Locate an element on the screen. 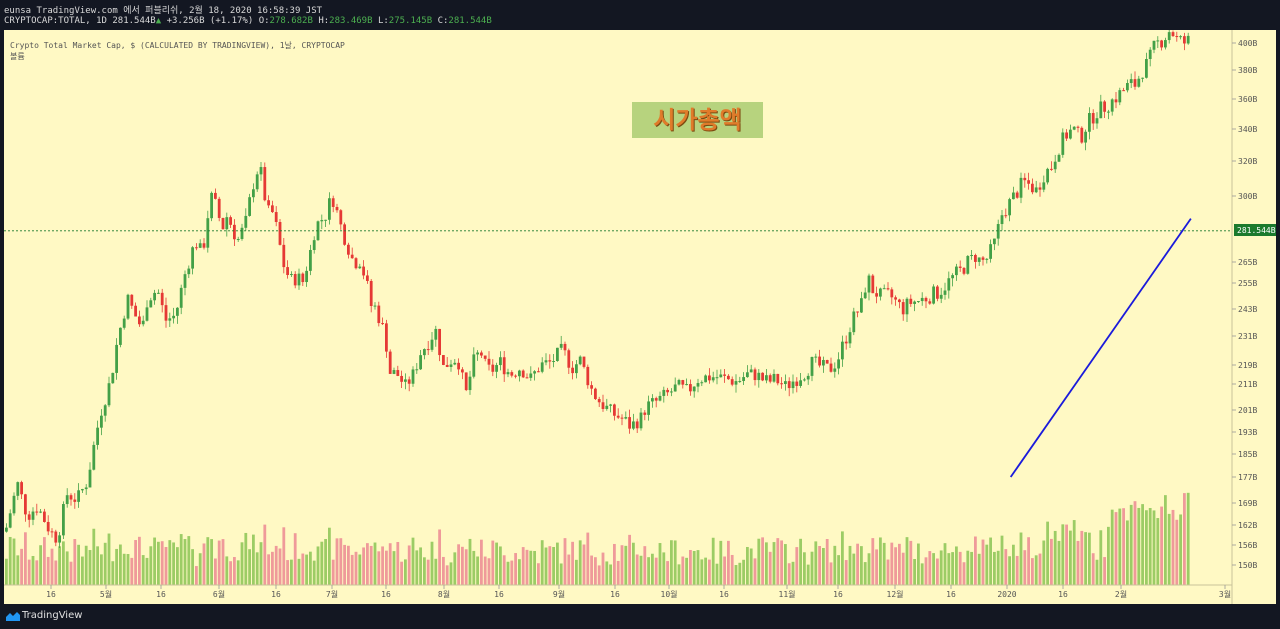  tradingview-logo-icon is located at coordinates (13, 616).